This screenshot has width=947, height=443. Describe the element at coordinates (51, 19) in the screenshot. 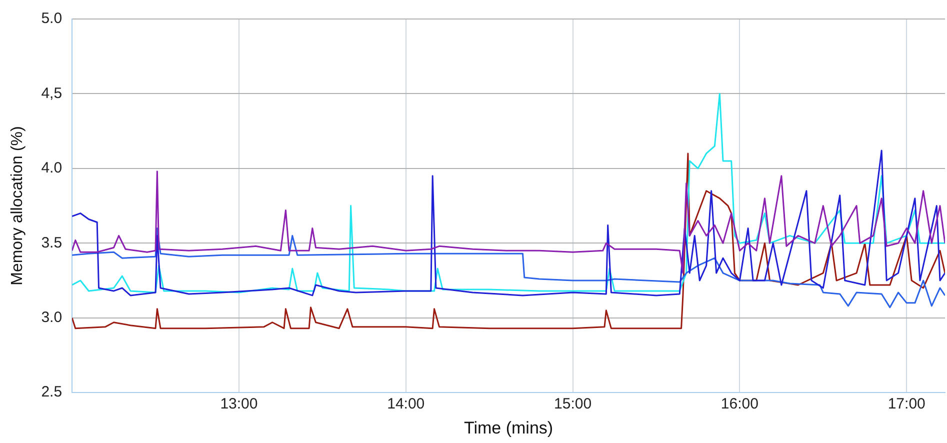

I see `y-tick-label: 5.0` at that location.